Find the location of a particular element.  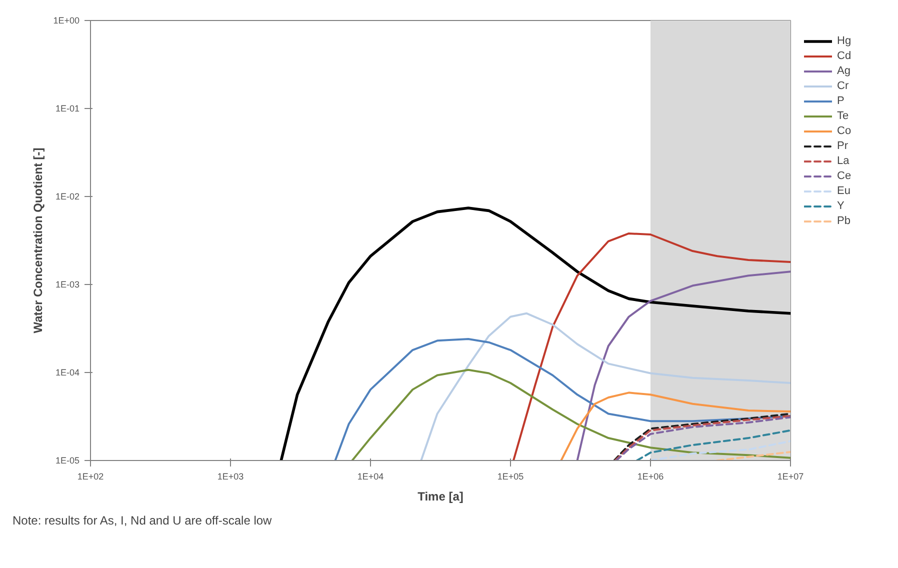

legend-label: Eu is located at coordinates (844, 191).